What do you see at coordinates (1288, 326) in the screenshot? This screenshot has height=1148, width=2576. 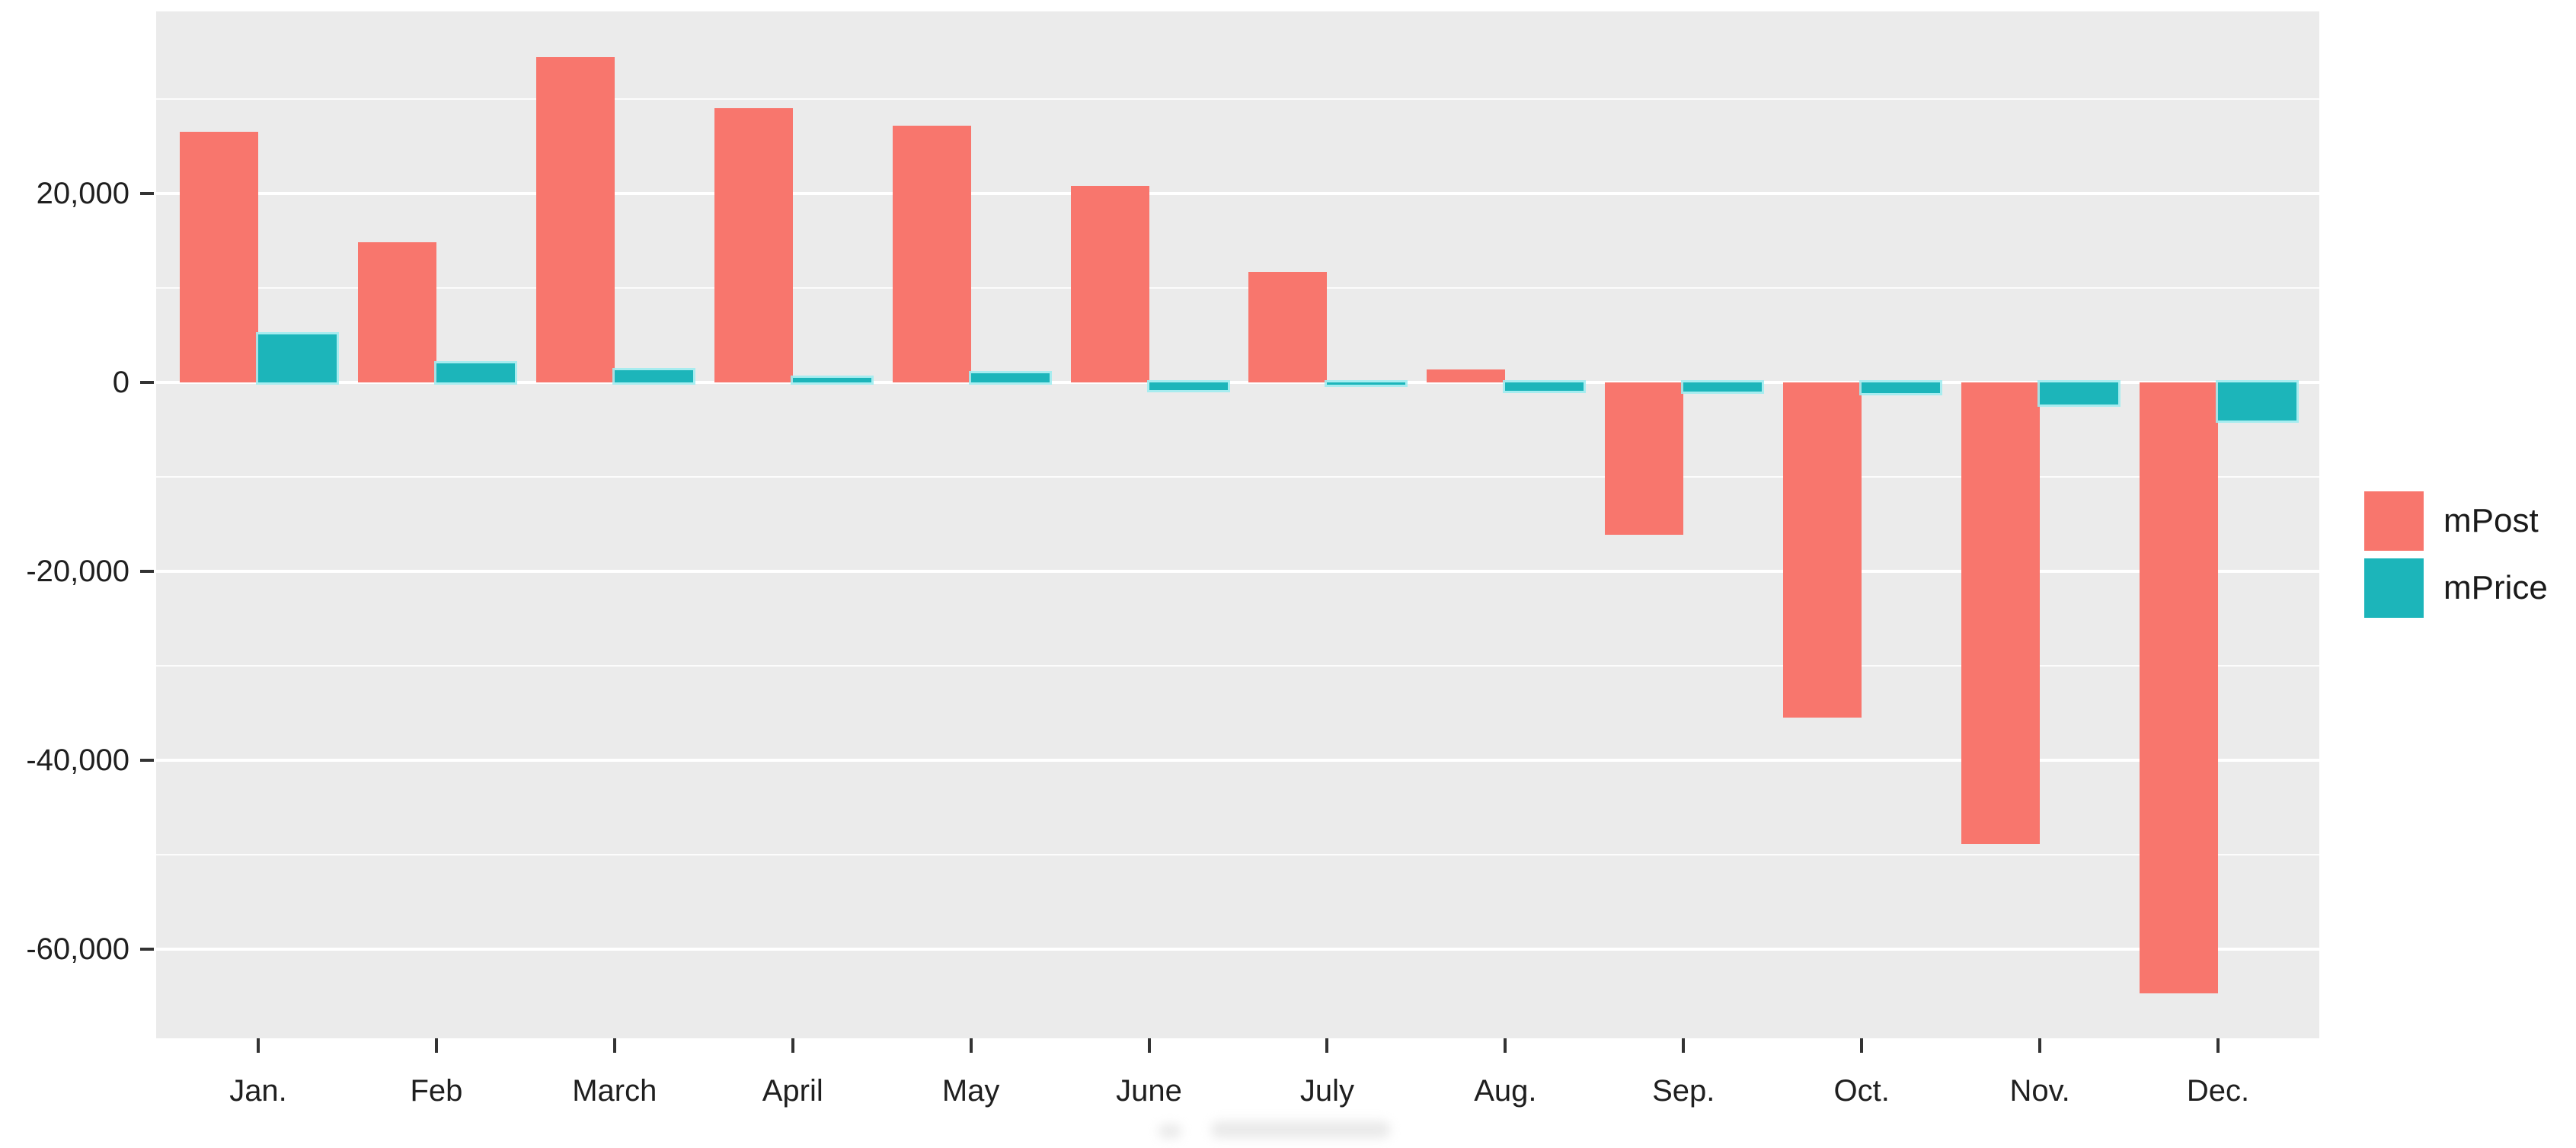 I see `mpost-bar-july` at bounding box center [1288, 326].